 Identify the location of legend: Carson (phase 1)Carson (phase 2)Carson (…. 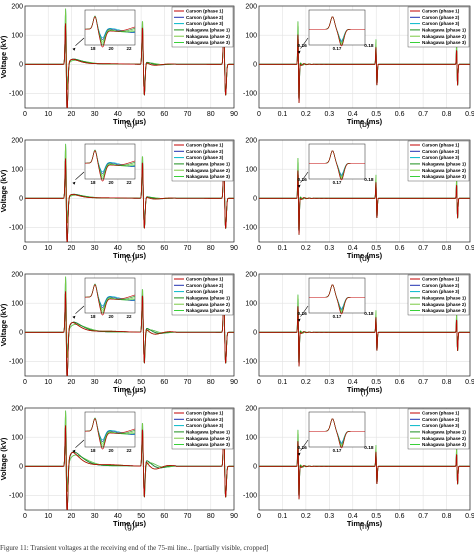
(438, 295).